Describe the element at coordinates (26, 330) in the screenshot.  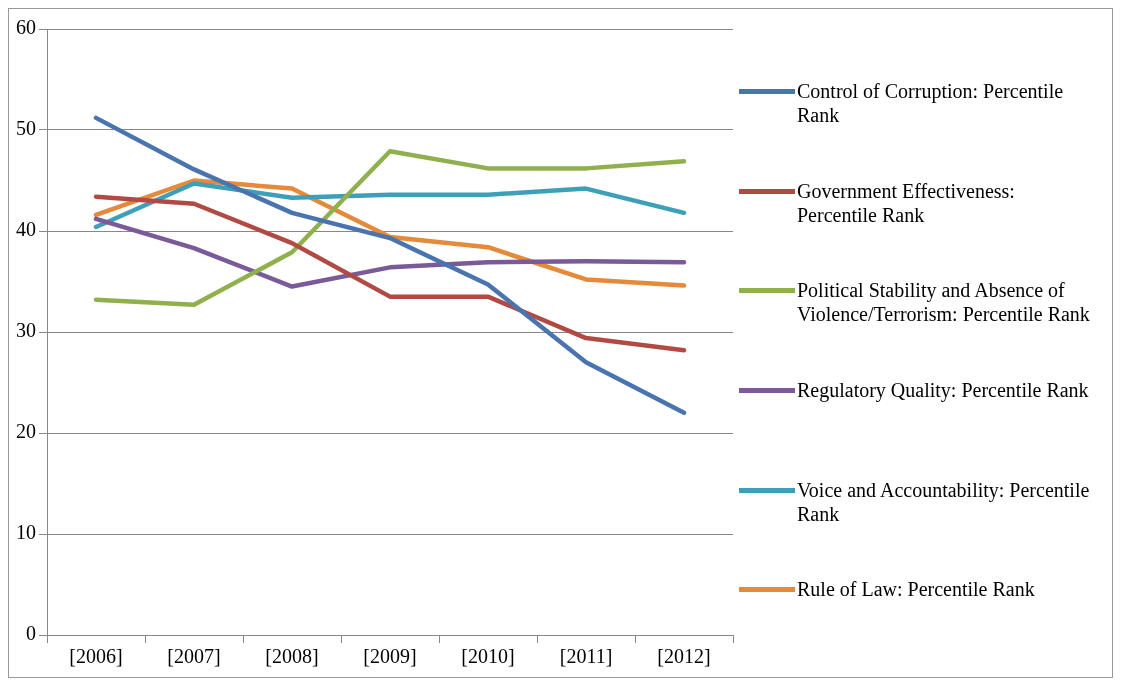
I see `y-tick-label: 30` at that location.